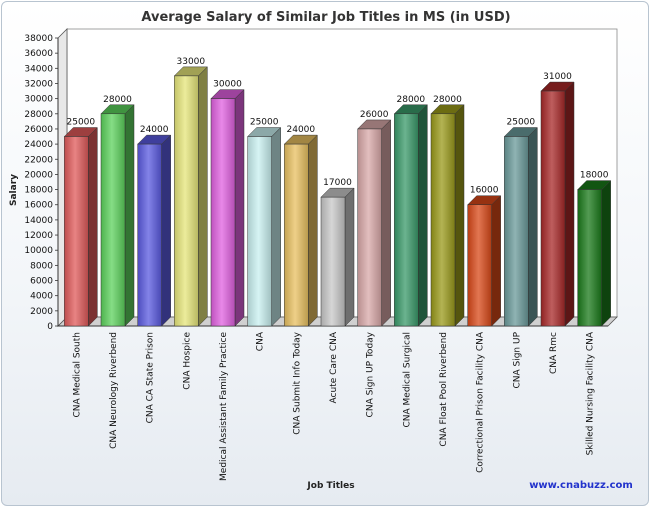 Image resolution: width=652 pixels, height=509 pixels. What do you see at coordinates (38, 130) in the screenshot?
I see `y-tick-label: 26000` at bounding box center [38, 130].